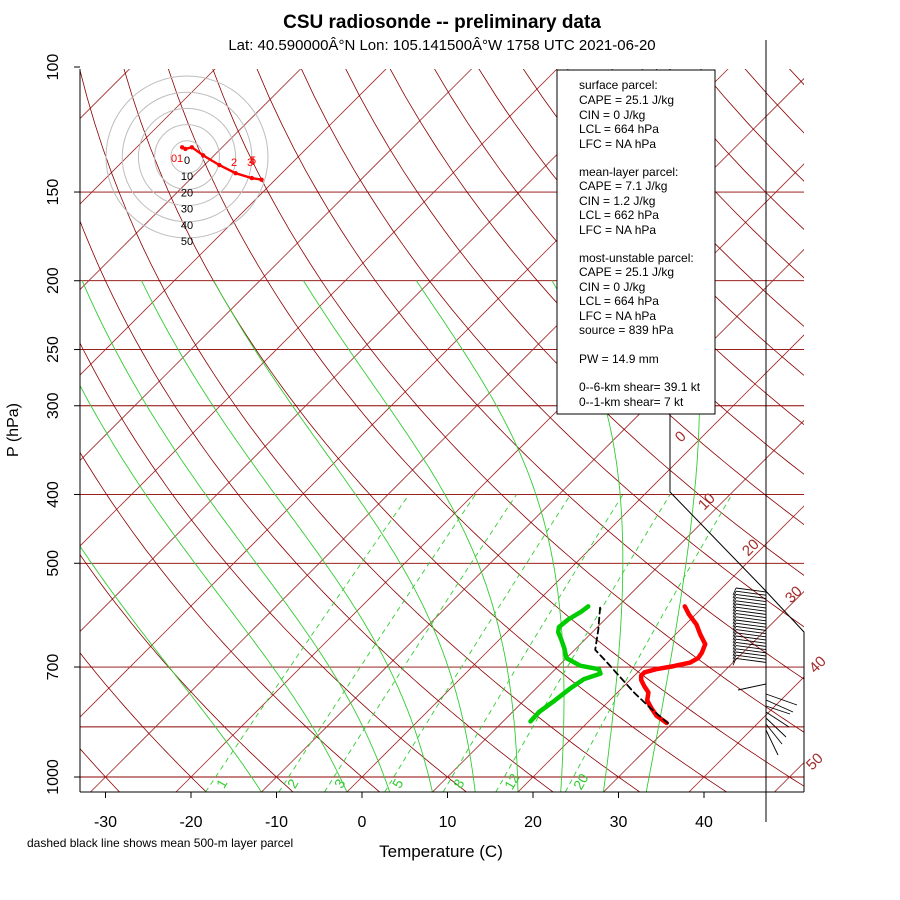  I want to click on hodograph-ring-label: 0, so click(187, 161).